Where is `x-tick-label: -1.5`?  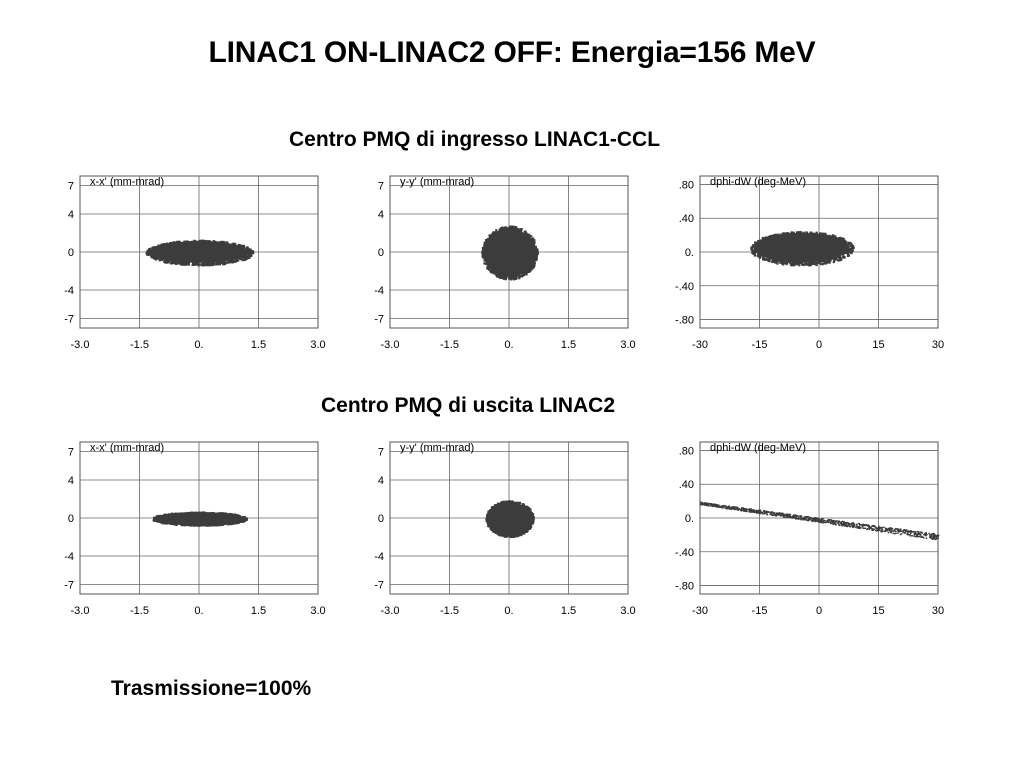 x-tick-label: -1.5 is located at coordinates (139, 345).